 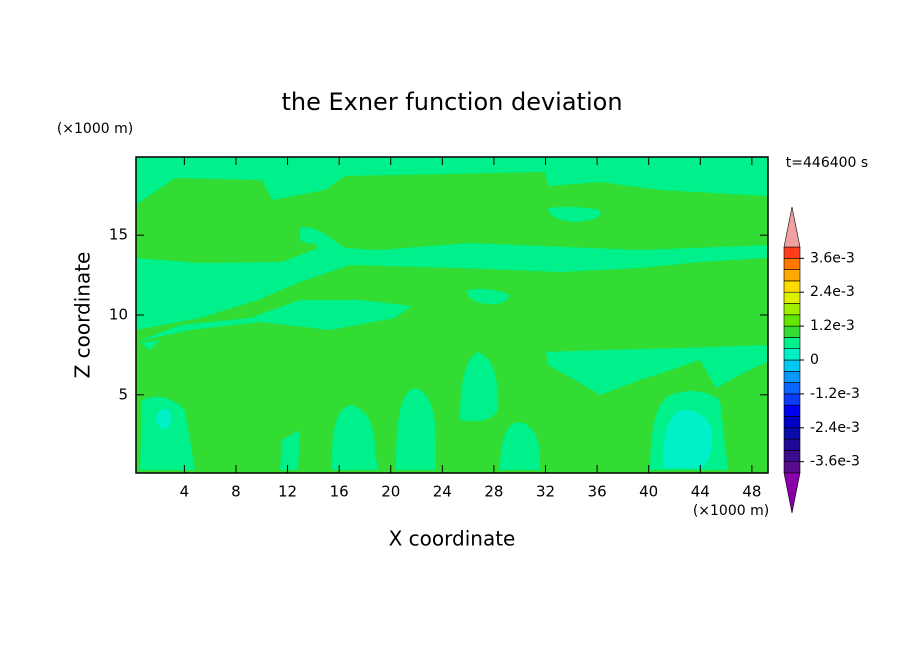 I want to click on colorbar-label: -3.6e-3, so click(x=835, y=462).